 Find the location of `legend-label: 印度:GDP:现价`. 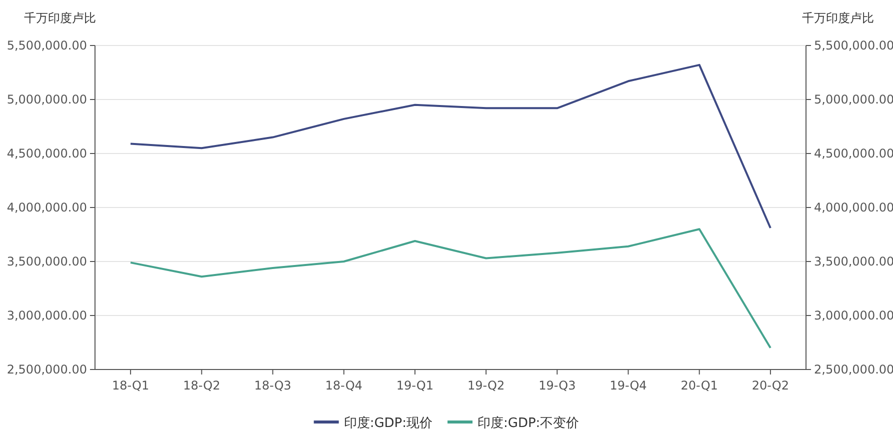

legend-label: 印度:GDP:现价 is located at coordinates (388, 423).